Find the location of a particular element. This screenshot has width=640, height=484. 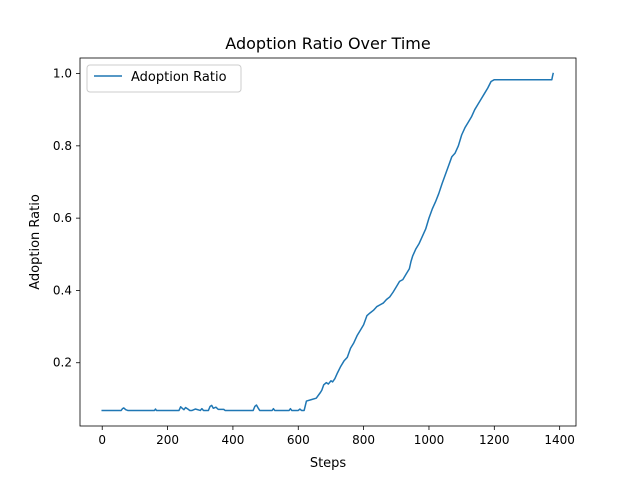

x-tick-label: 0 is located at coordinates (102, 440).